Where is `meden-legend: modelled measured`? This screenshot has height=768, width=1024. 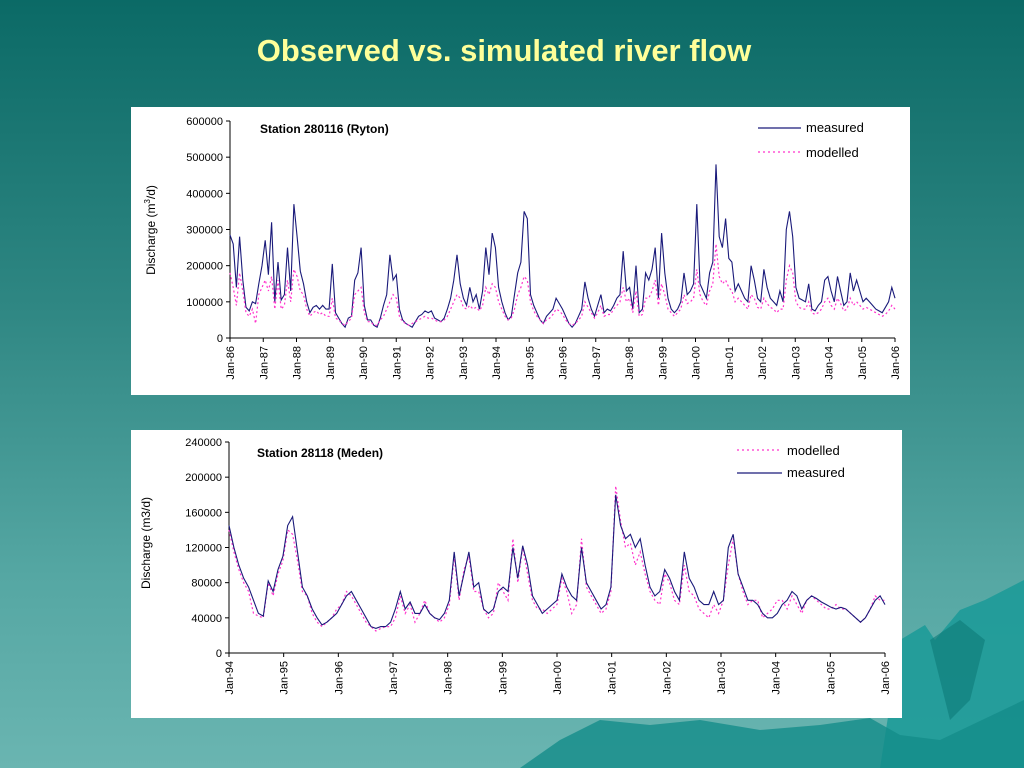
meden-legend: modelled measured is located at coordinates (791, 461).